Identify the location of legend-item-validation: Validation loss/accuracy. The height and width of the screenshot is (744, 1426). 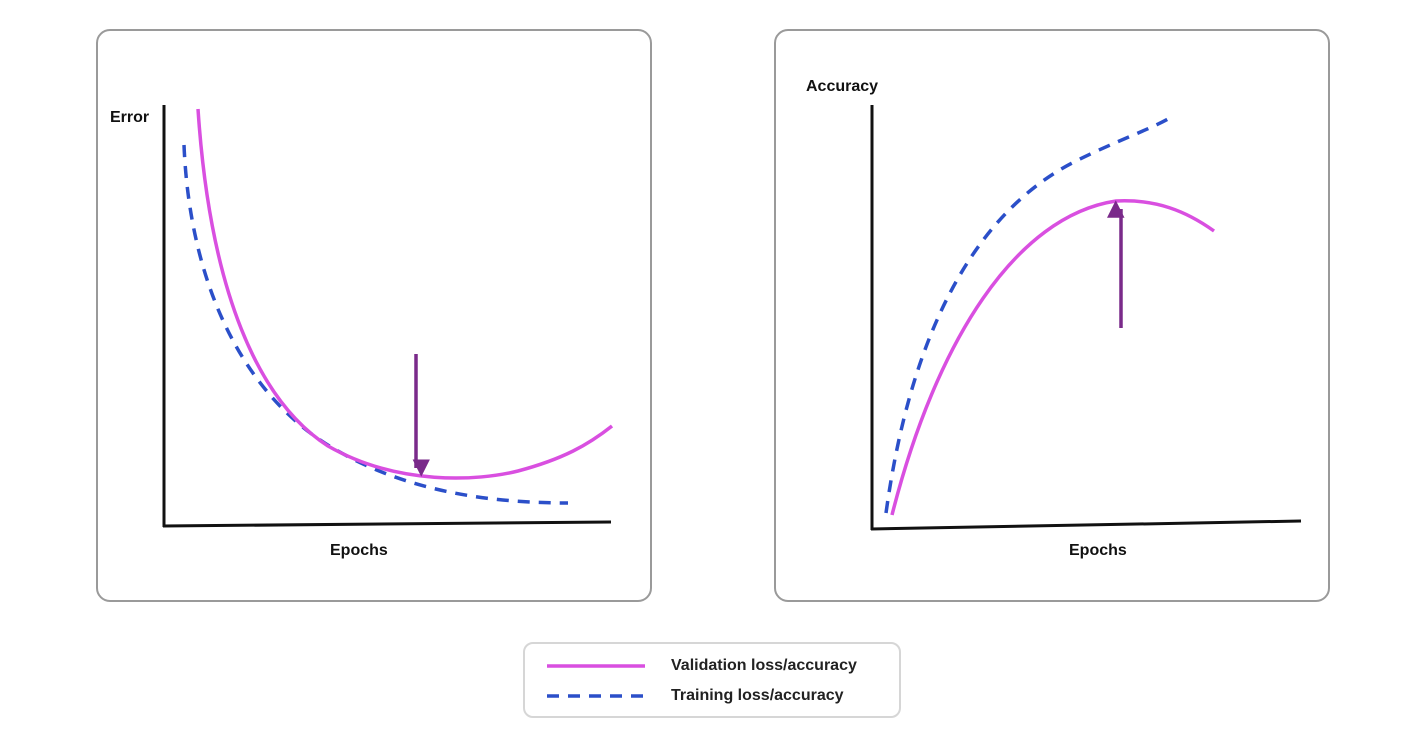
(712, 667).